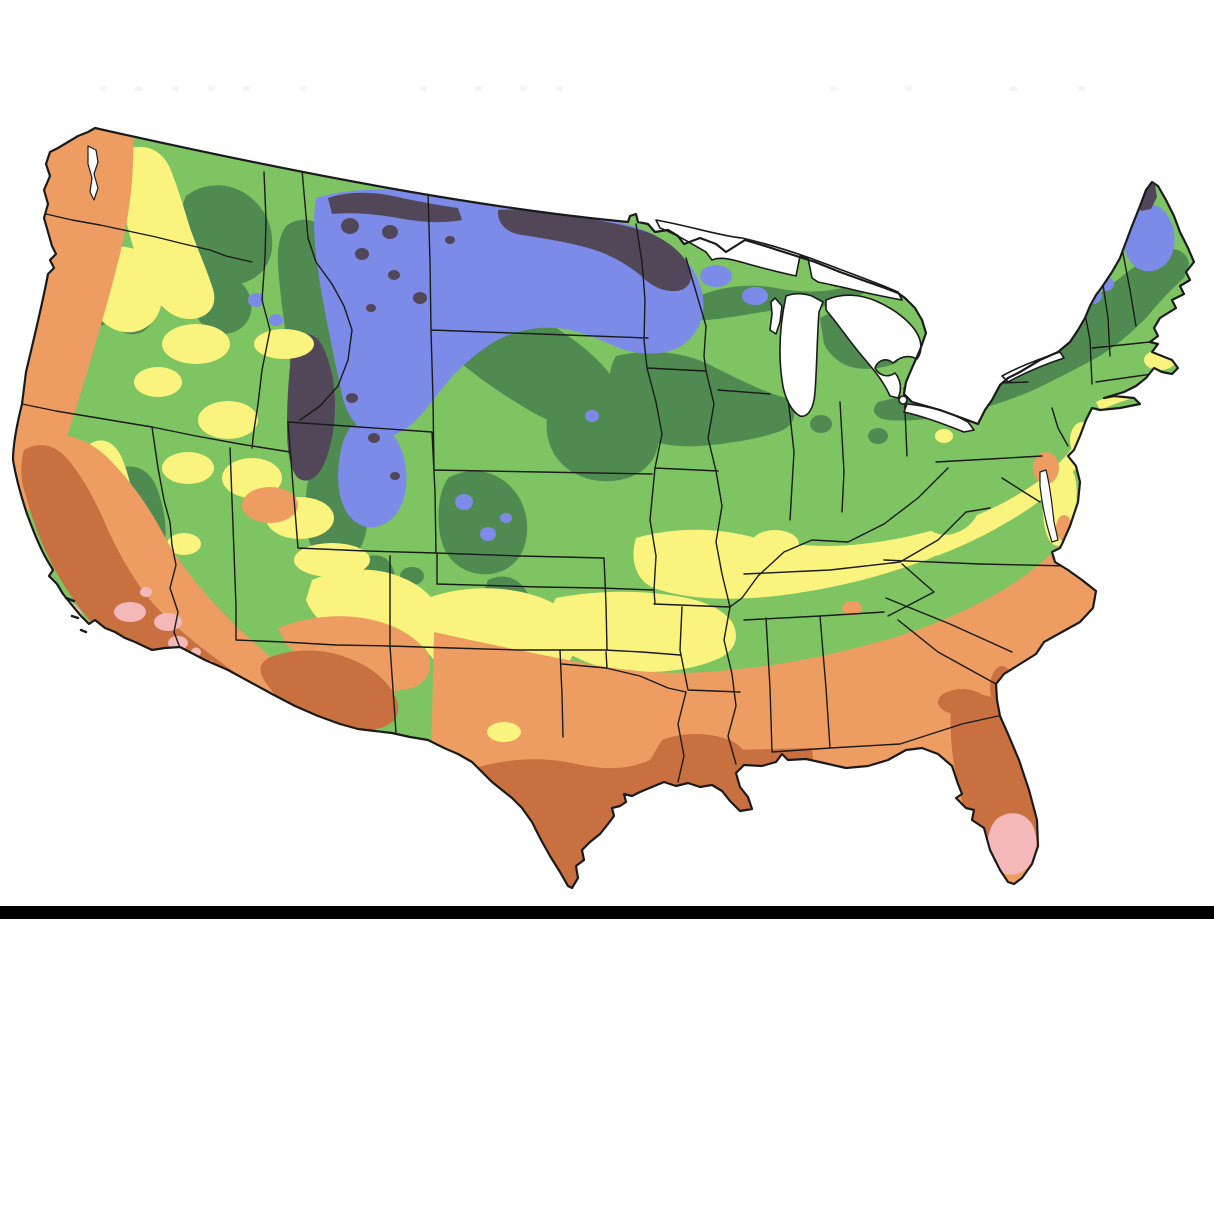  What do you see at coordinates (607, 1015) in the screenshot?
I see `zone-legend: ZONES: 3 4 5 6 7 8 9` at bounding box center [607, 1015].